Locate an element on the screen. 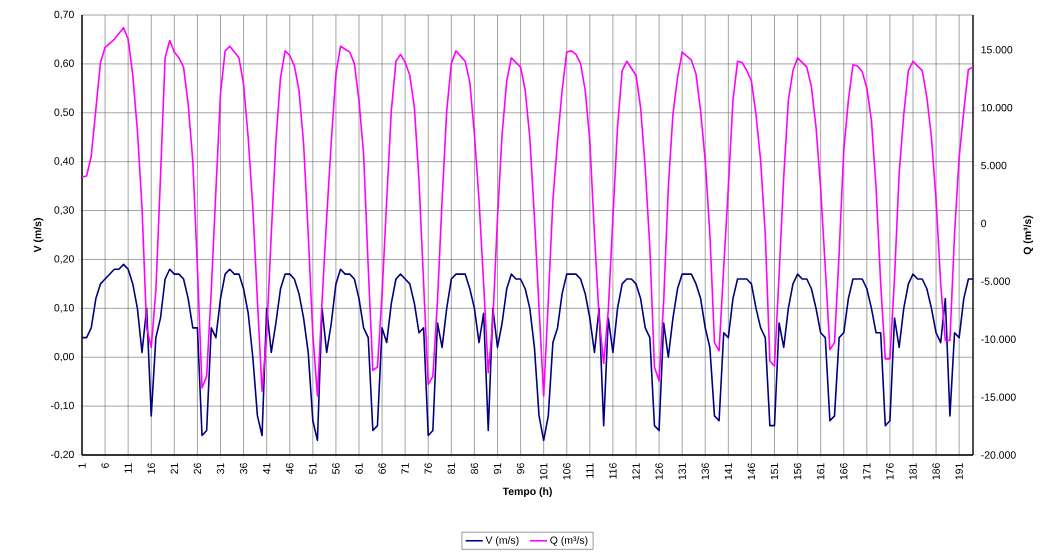 The height and width of the screenshot is (556, 1064). x-tick-label: 101 is located at coordinates (543, 471).